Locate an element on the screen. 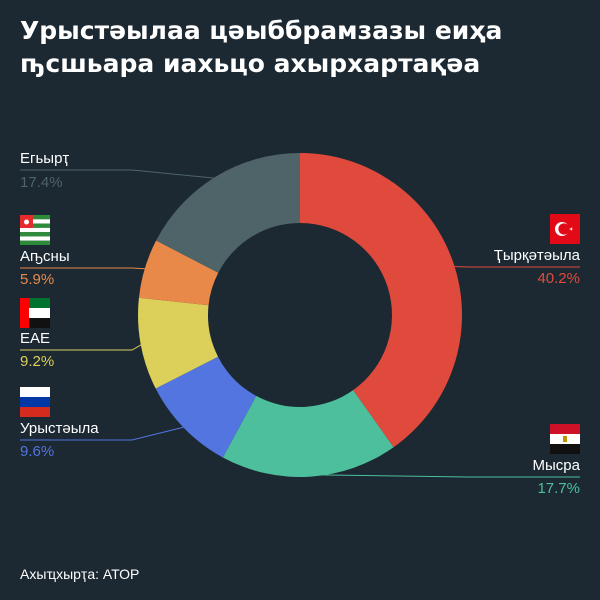 The height and width of the screenshot is (600, 600). slice-label-4: Аҧсны is located at coordinates (45, 256).